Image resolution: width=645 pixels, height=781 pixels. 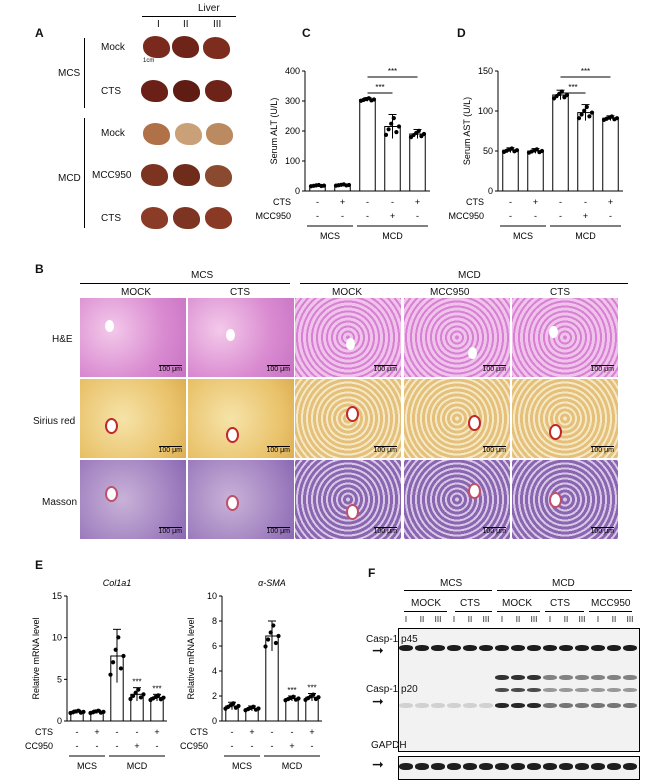 I want to click on bar, so click(x=510, y=170).